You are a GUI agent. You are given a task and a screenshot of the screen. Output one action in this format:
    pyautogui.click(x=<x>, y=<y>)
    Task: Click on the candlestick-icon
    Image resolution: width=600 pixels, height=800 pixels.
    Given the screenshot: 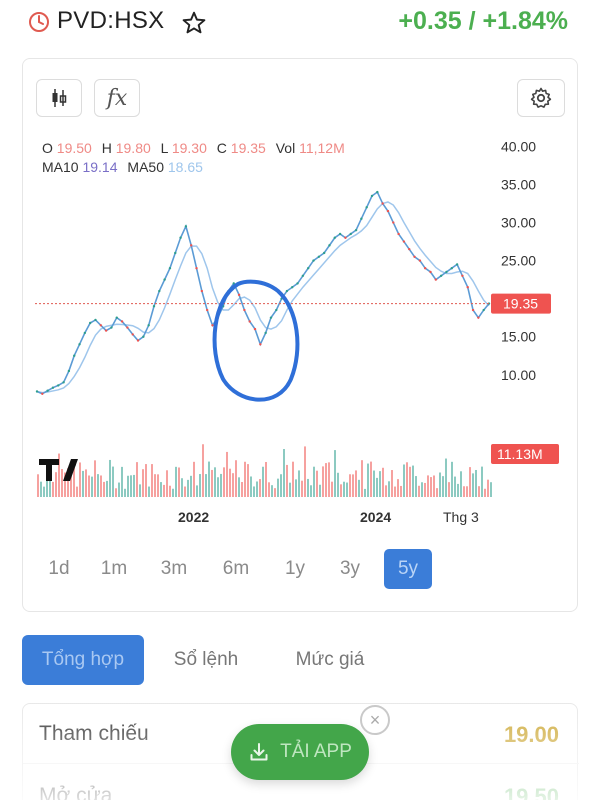 What is the action you would take?
    pyautogui.click(x=59, y=98)
    